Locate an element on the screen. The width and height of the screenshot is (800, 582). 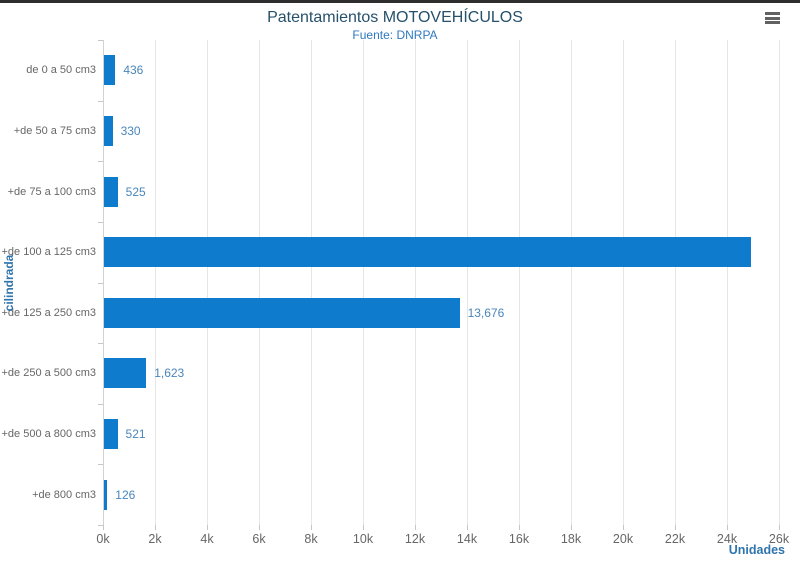
bar-value-label: 1,623 is located at coordinates (169, 373).